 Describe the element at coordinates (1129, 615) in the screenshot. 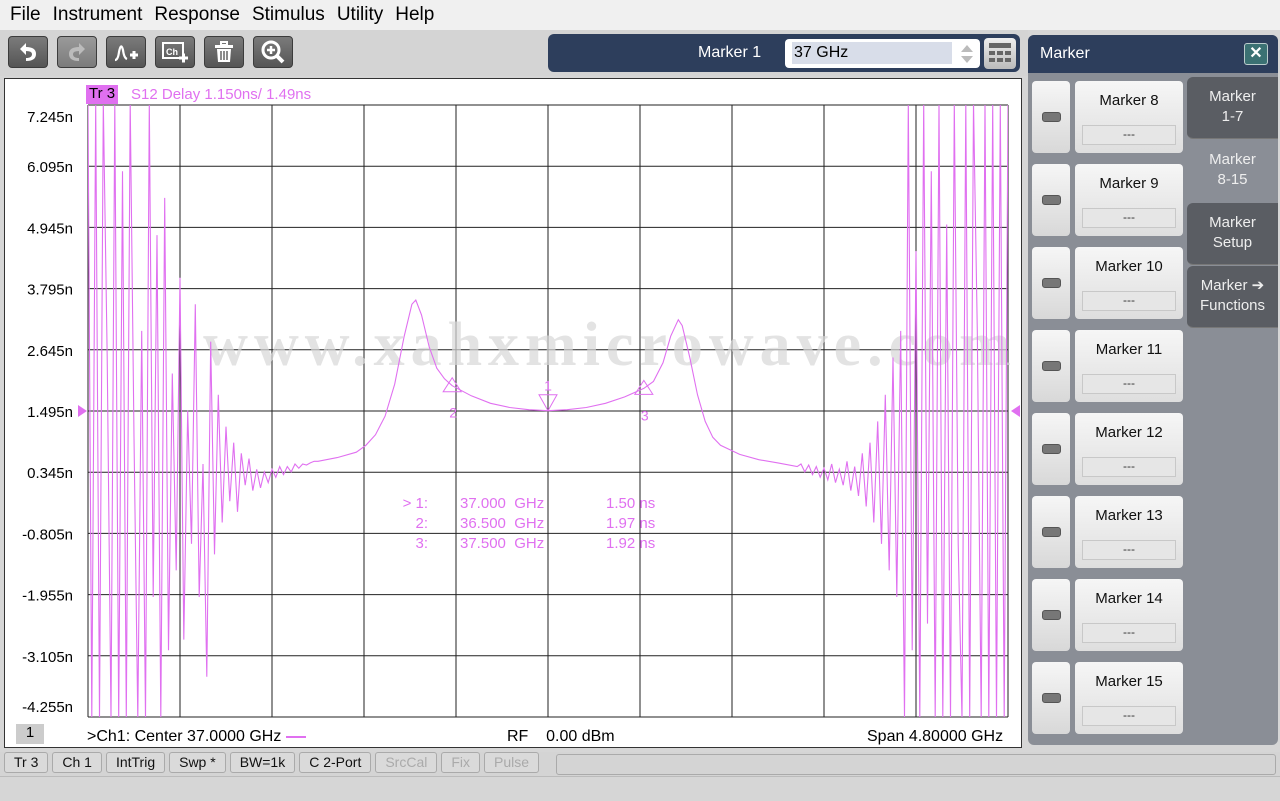

I see `marker-select-button: Marker 14 ---` at that location.